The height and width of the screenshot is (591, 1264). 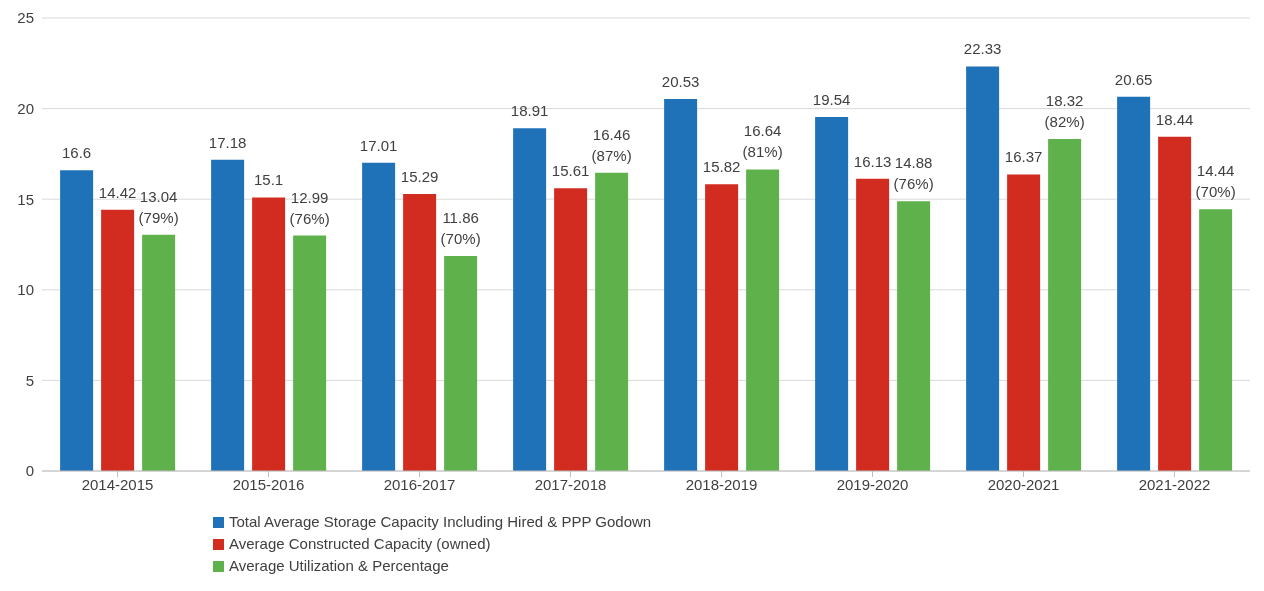 I want to click on x-tick-label: 2017-2018, so click(x=570, y=484).